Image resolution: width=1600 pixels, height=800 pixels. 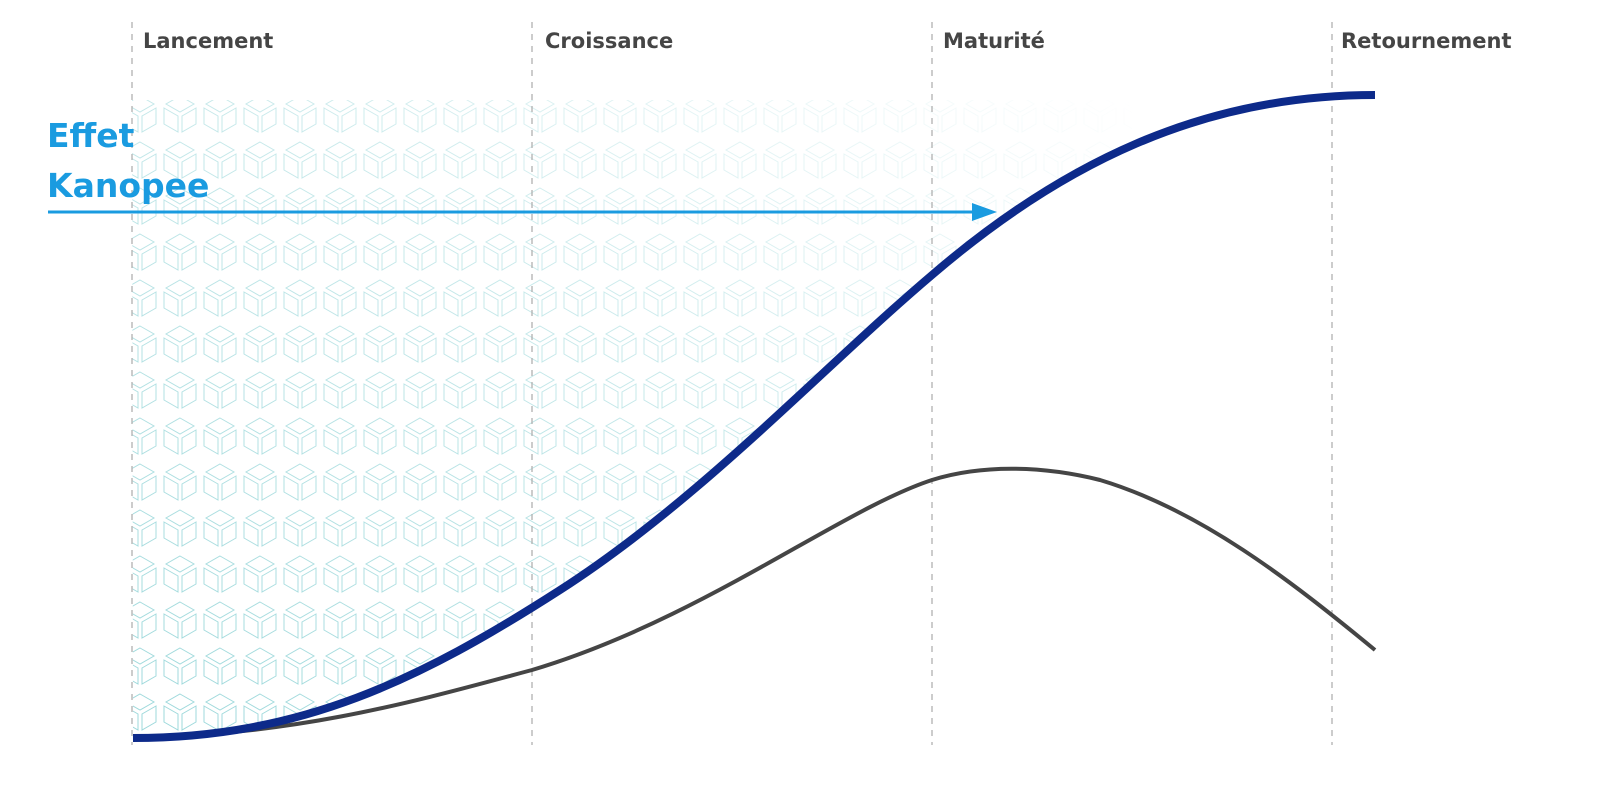 I want to click on phase-label: Lancement, so click(x=208, y=41).